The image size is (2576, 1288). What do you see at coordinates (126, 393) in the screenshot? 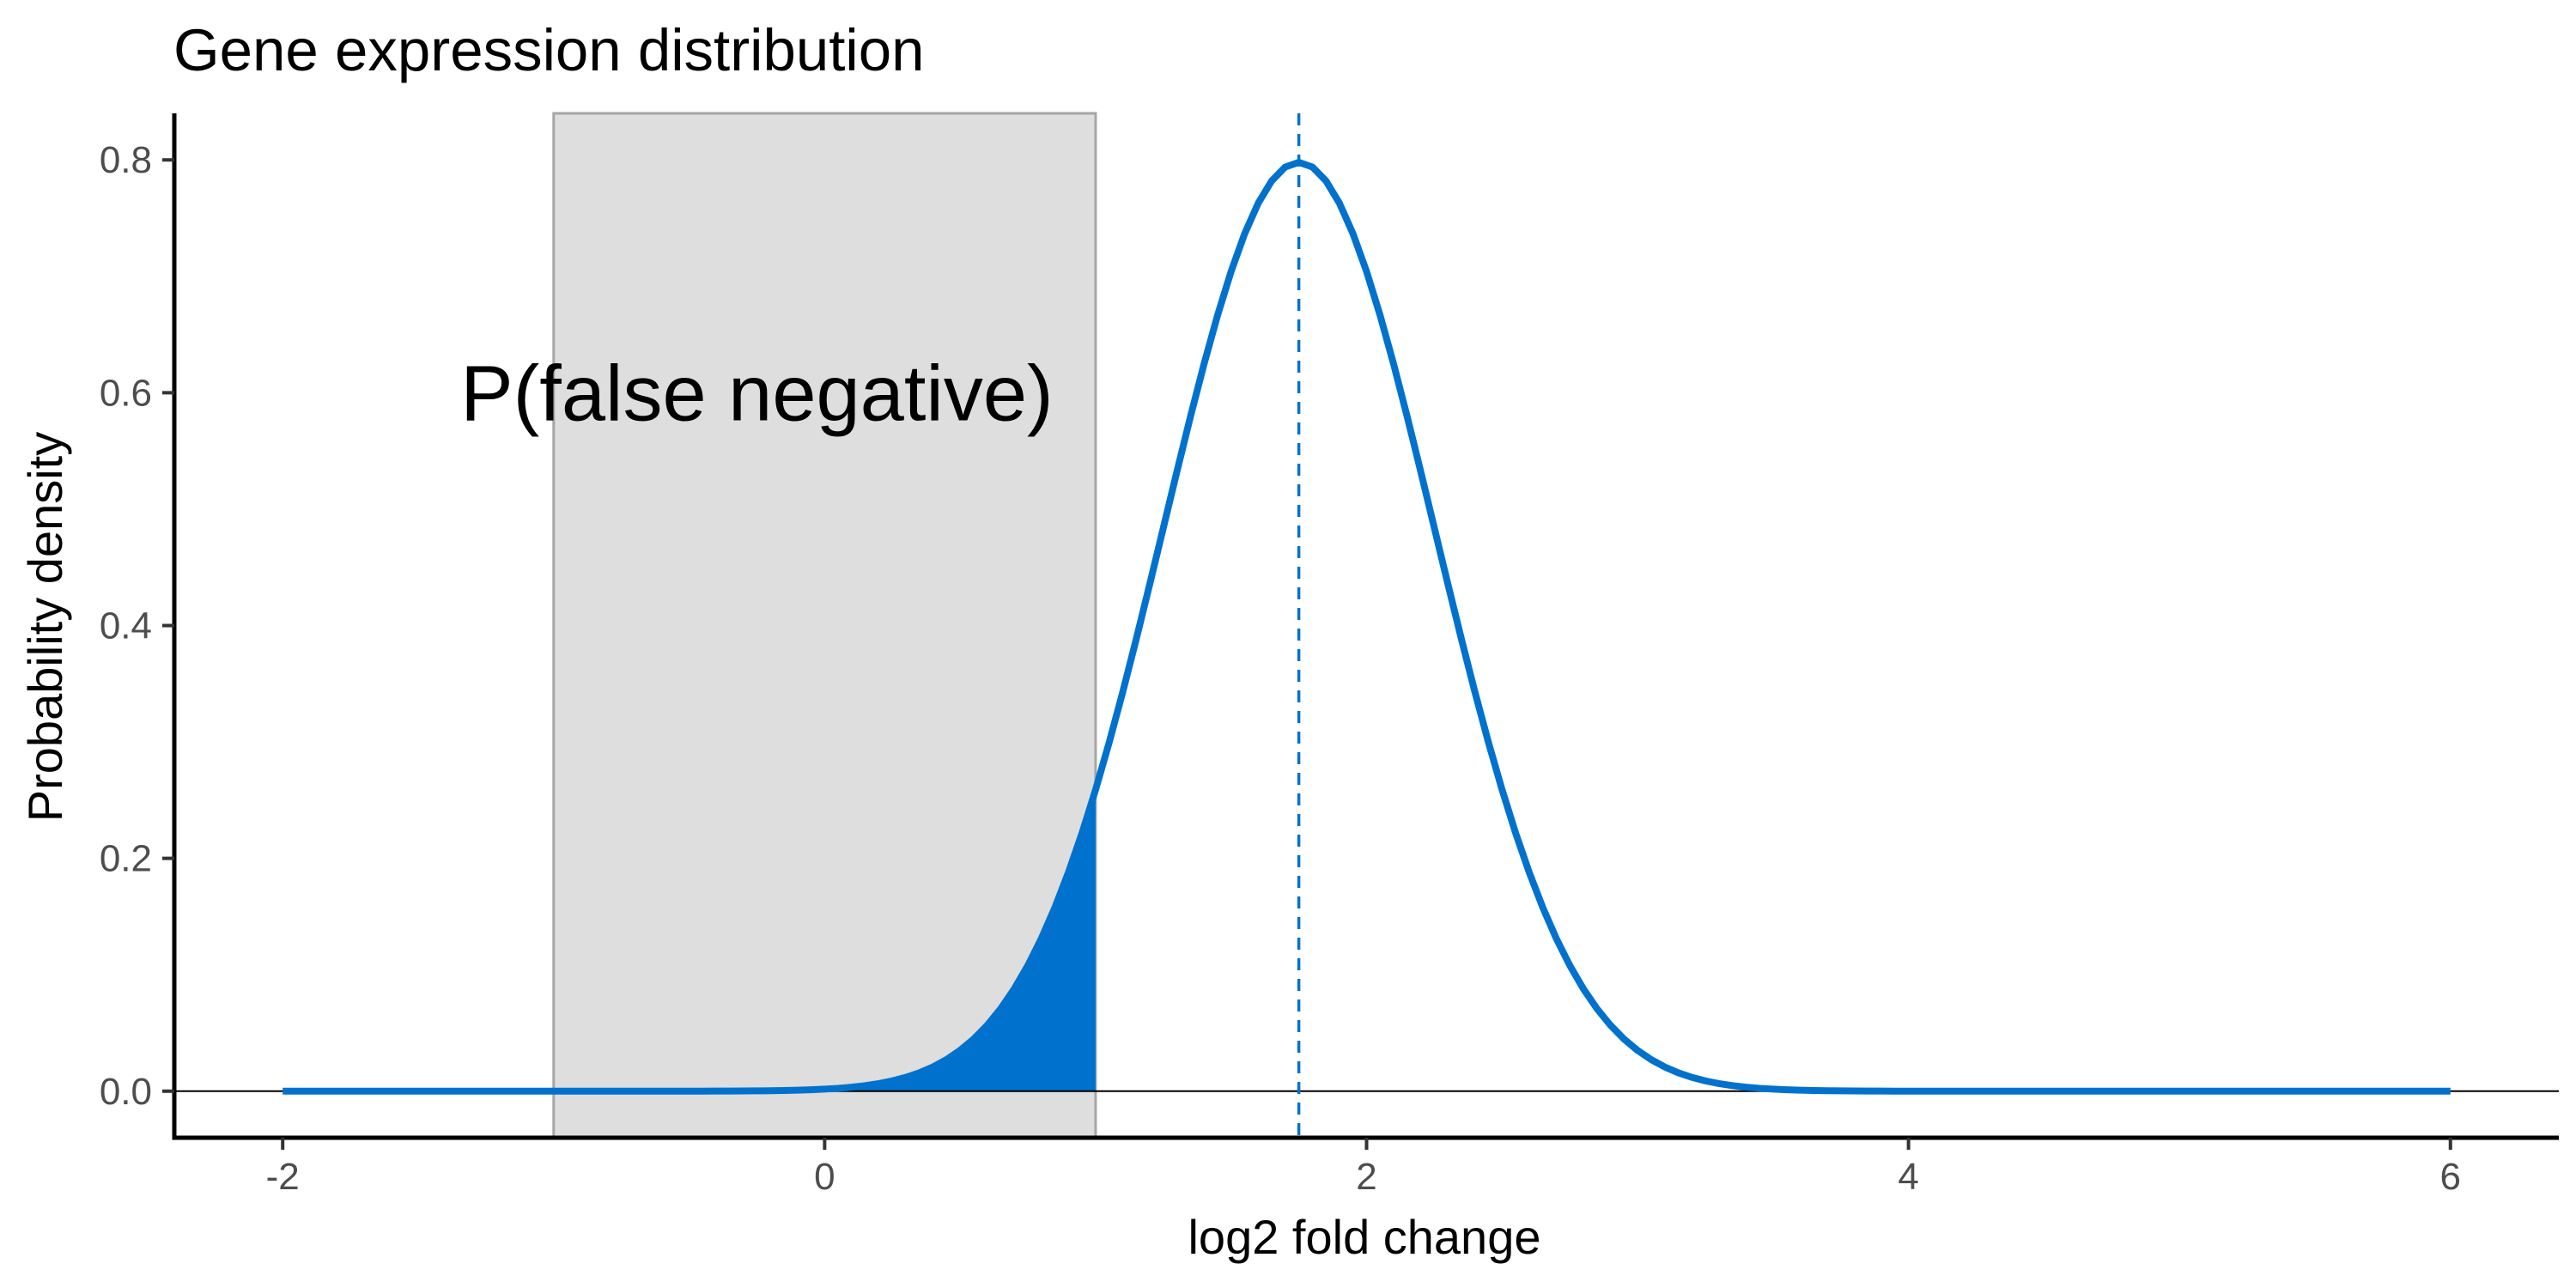
I see `y-tick-label: 0.6` at bounding box center [126, 393].